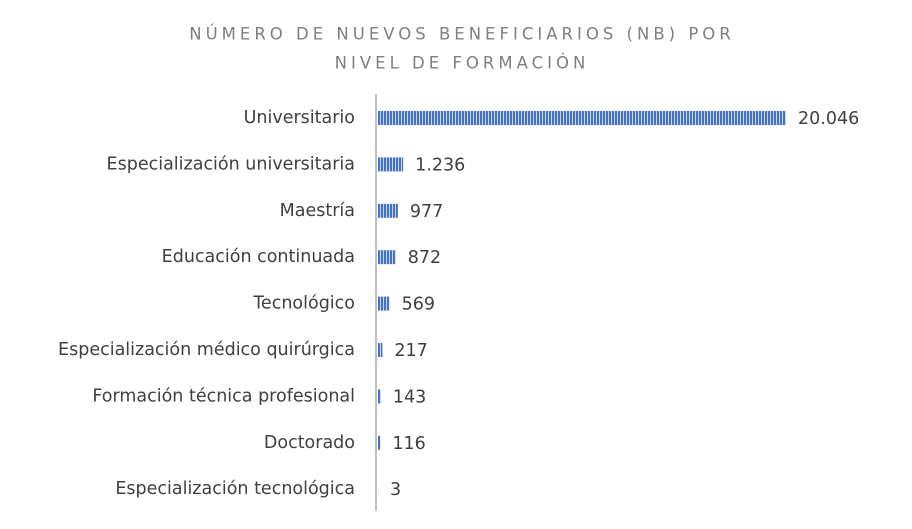 The image size is (912, 529). Describe the element at coordinates (317, 211) in the screenshot. I see `category-label: Maestría` at that location.